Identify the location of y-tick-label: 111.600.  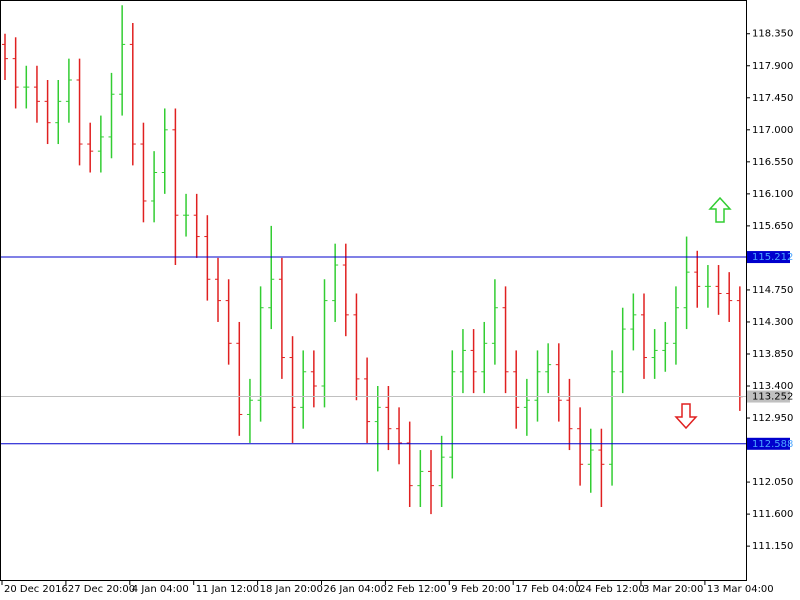
(772, 514).